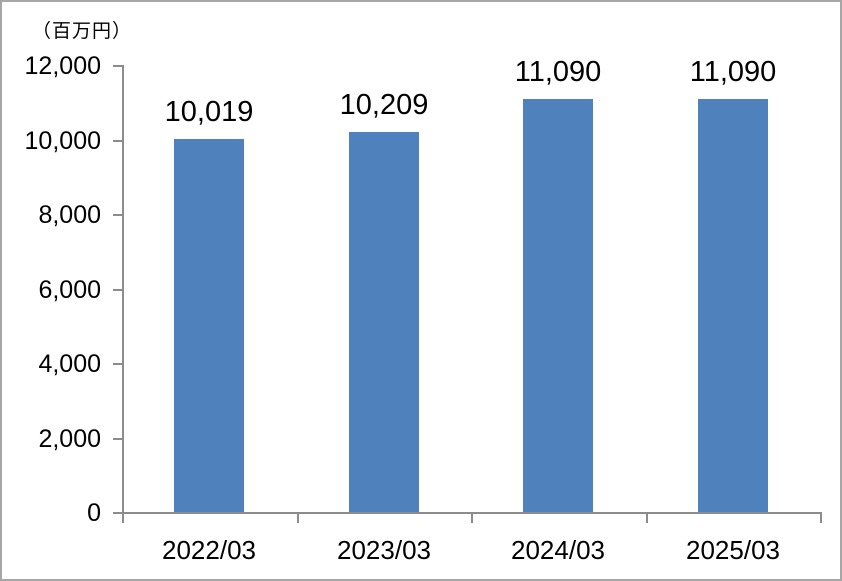  What do you see at coordinates (558, 72) in the screenshot?
I see `bar-value-label-2024-03: 11,090` at bounding box center [558, 72].